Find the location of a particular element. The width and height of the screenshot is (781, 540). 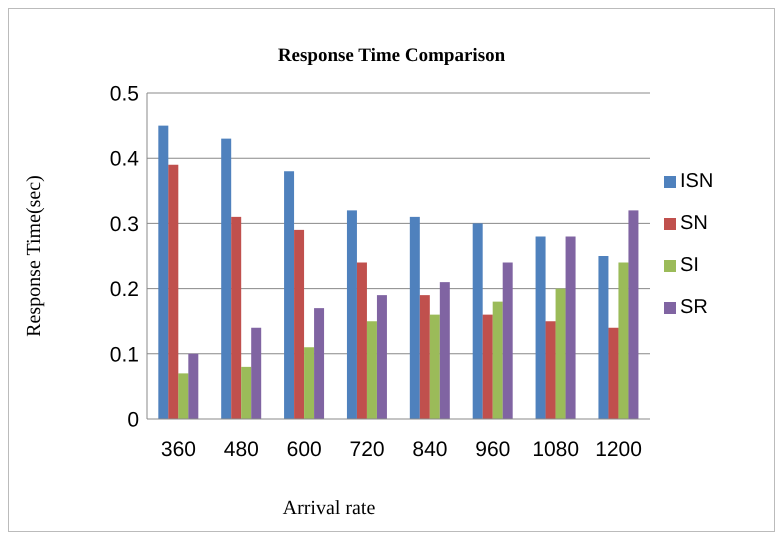

legend-label: SI is located at coordinates (689, 265).